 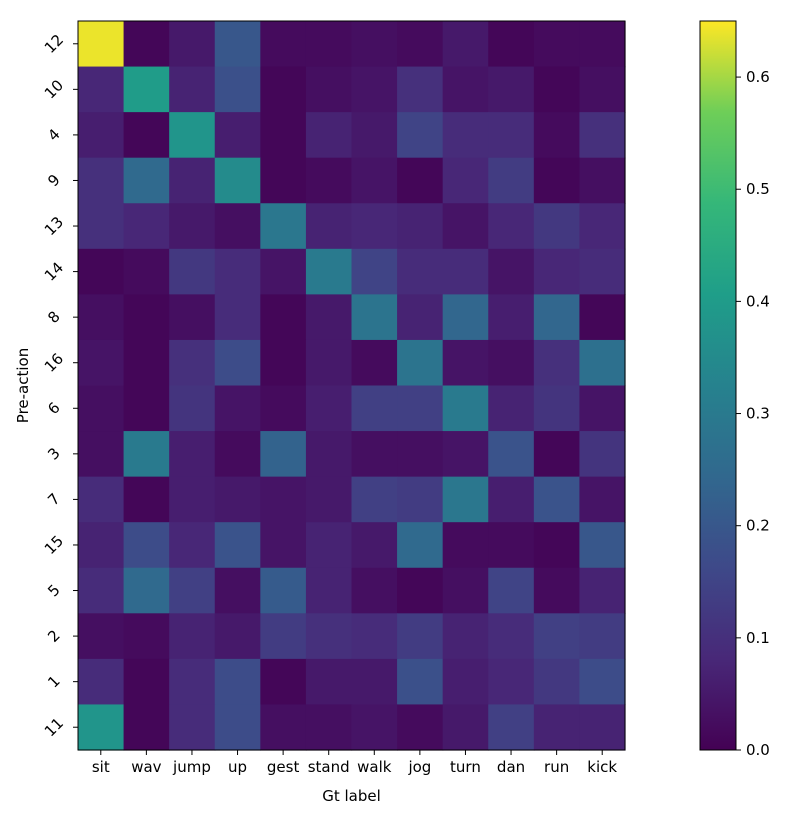 I want to click on heatmap-cell-7-jump, so click(x=192, y=499).